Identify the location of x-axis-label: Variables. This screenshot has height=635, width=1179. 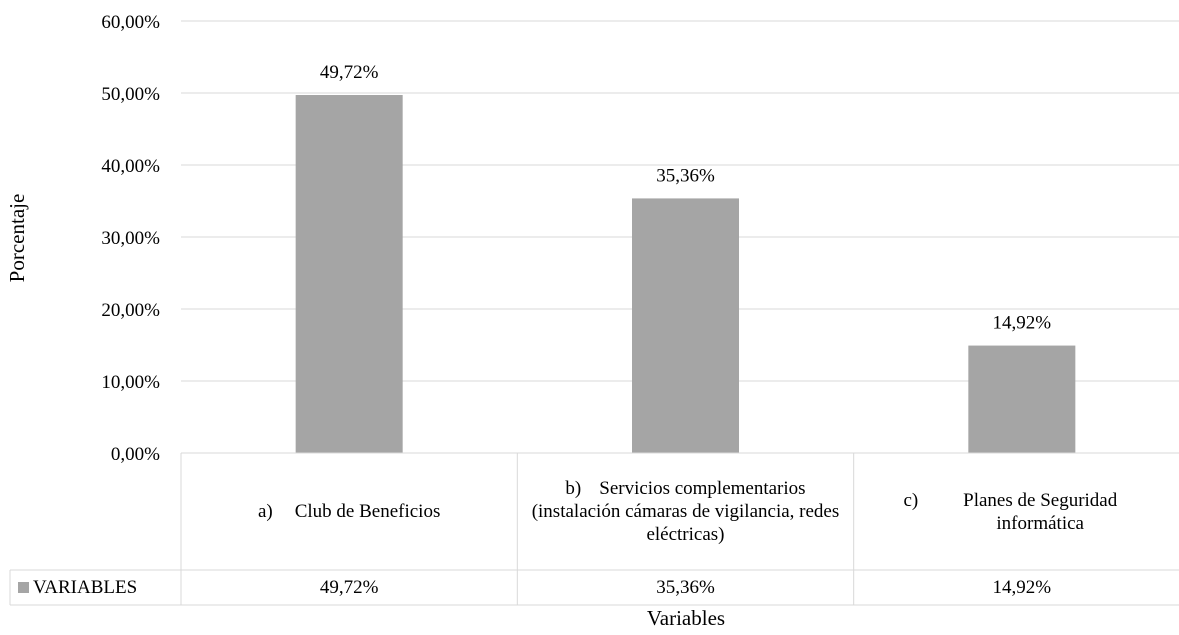
(686, 618).